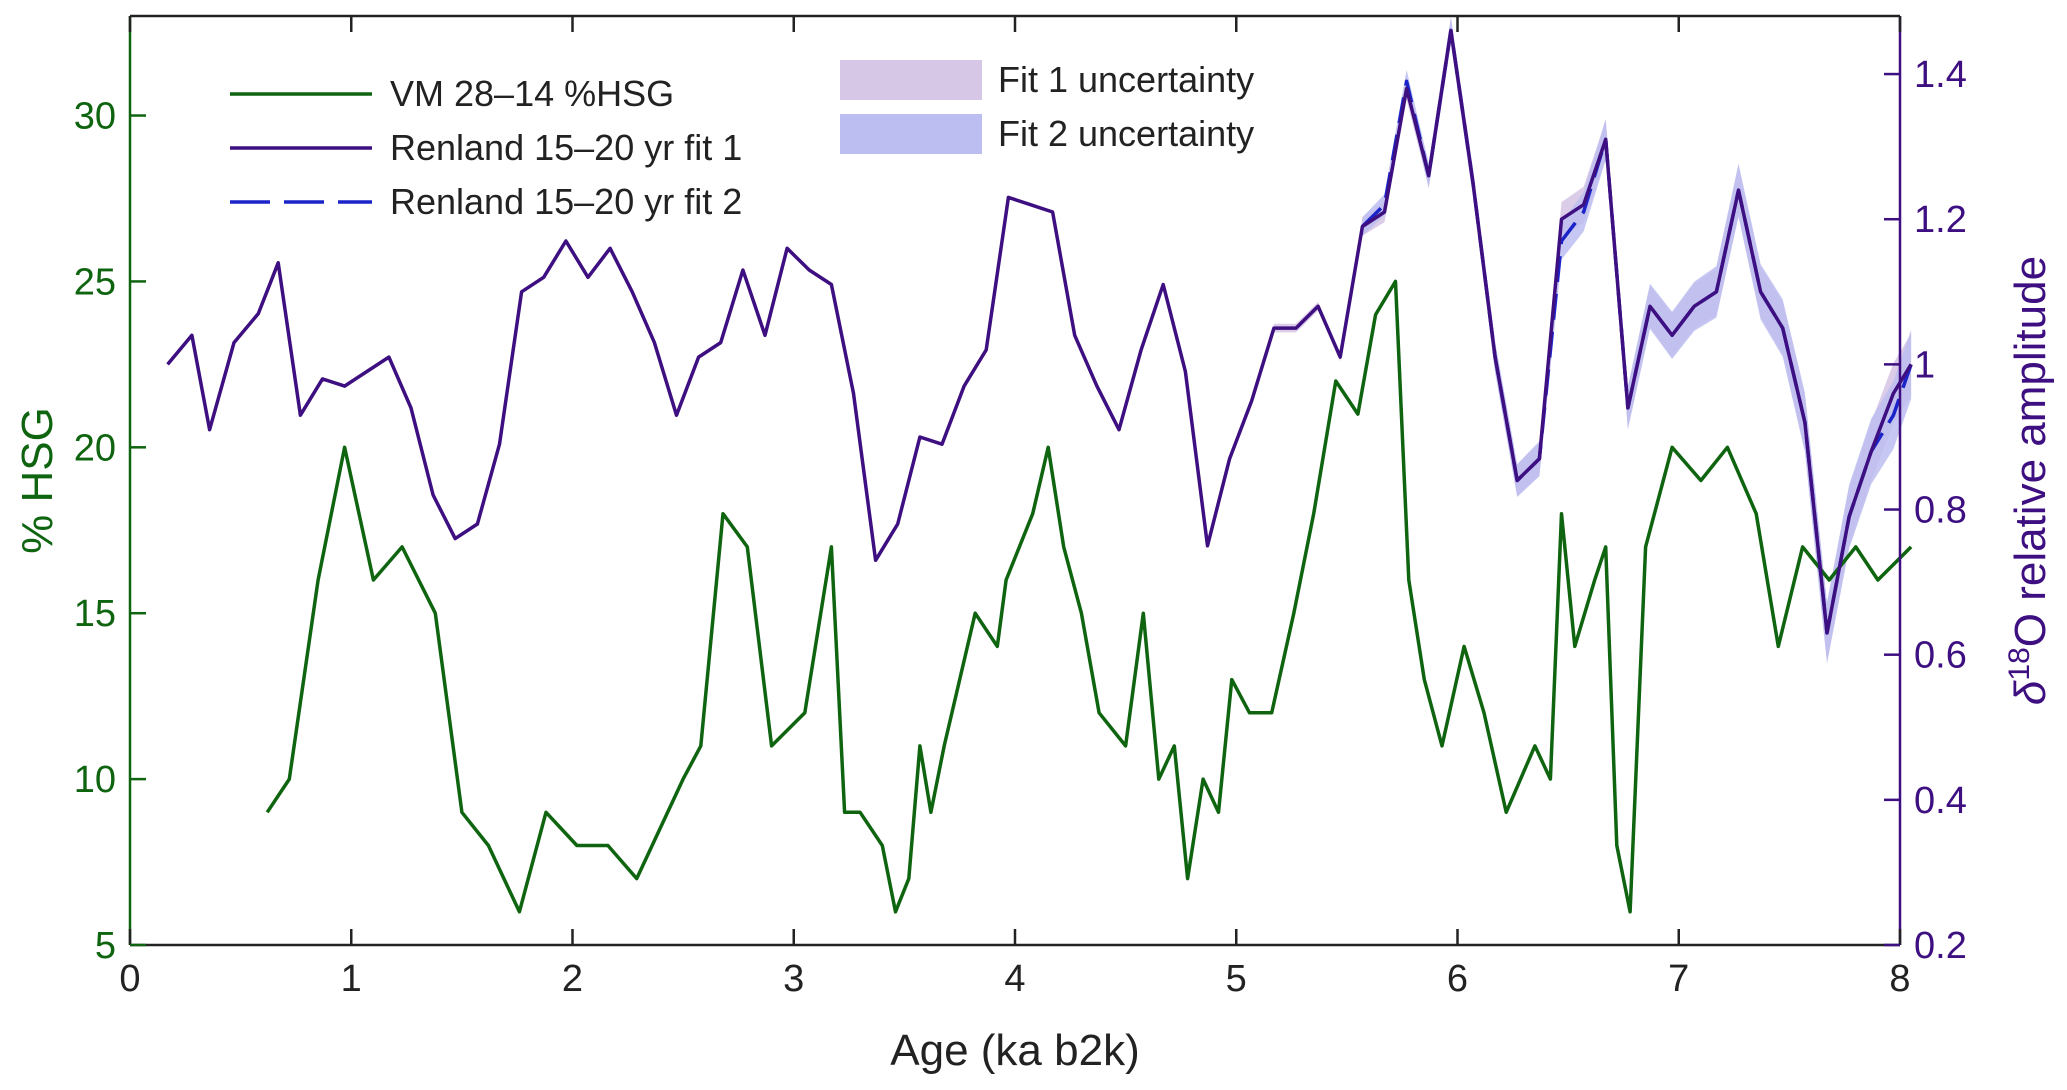 Image resolution: width=2067 pixels, height=1090 pixels. What do you see at coordinates (351, 979) in the screenshot?
I see `x-tick-label: 1` at bounding box center [351, 979].